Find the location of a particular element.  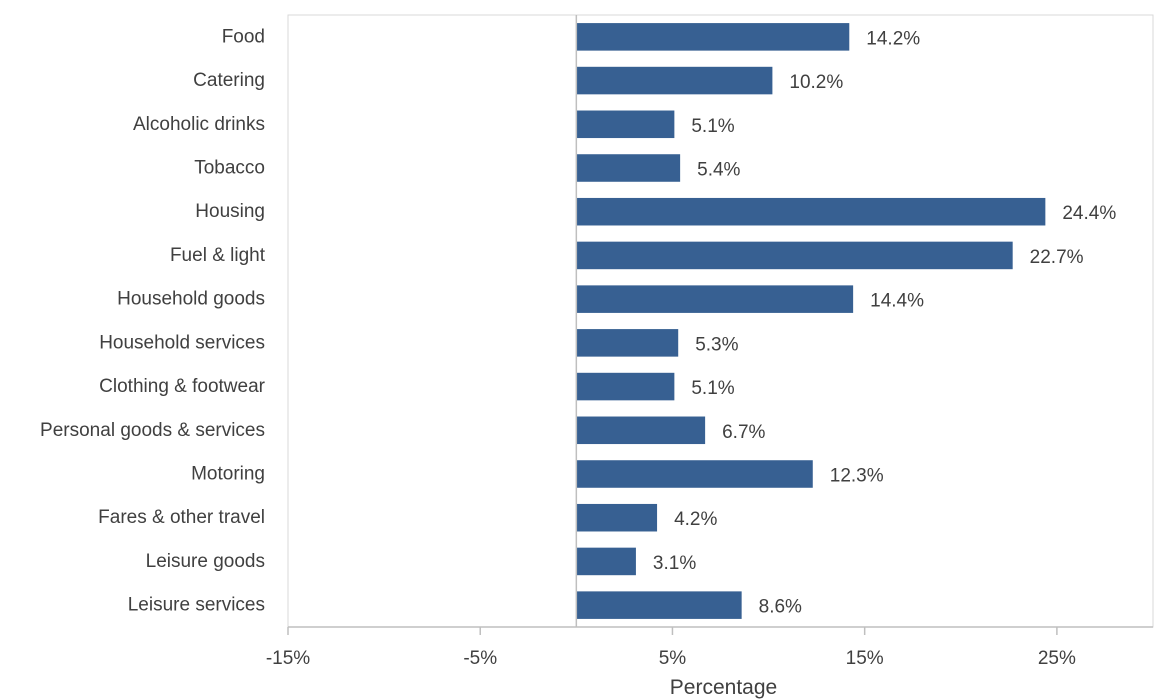

data-label: 22.7% is located at coordinates (1057, 257).